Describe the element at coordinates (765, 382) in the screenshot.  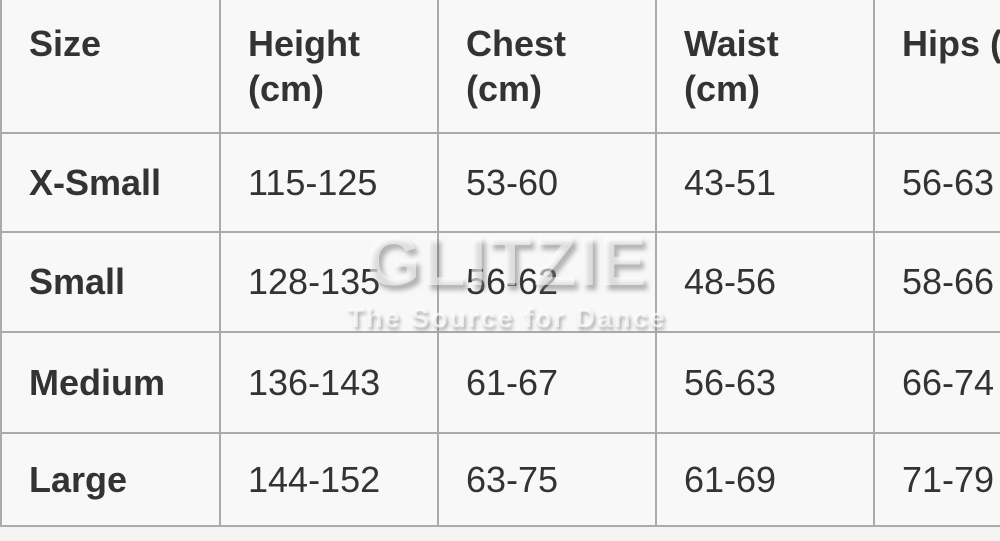
I see `waist-cell: 56-63` at that location.